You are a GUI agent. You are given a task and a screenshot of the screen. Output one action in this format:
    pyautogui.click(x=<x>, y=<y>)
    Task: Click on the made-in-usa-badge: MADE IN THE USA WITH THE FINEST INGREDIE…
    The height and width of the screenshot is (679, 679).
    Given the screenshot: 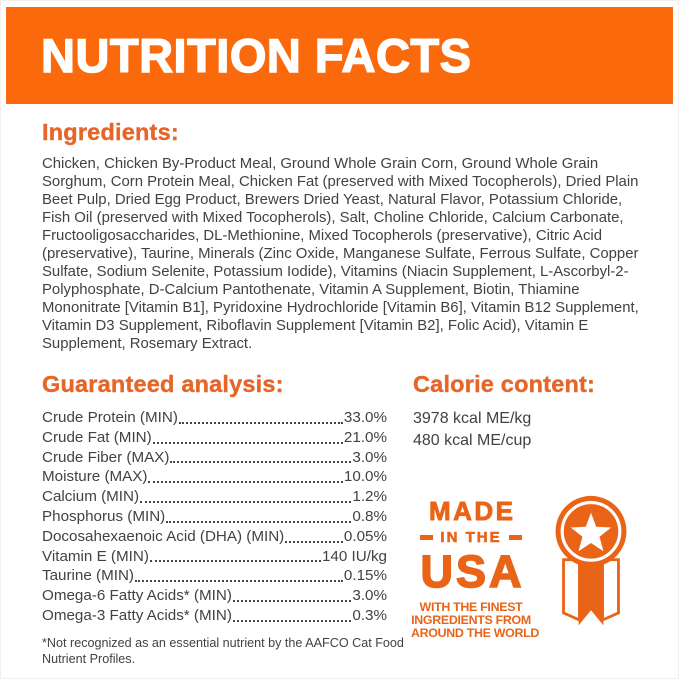 What is the action you would take?
    pyautogui.click(x=520, y=568)
    